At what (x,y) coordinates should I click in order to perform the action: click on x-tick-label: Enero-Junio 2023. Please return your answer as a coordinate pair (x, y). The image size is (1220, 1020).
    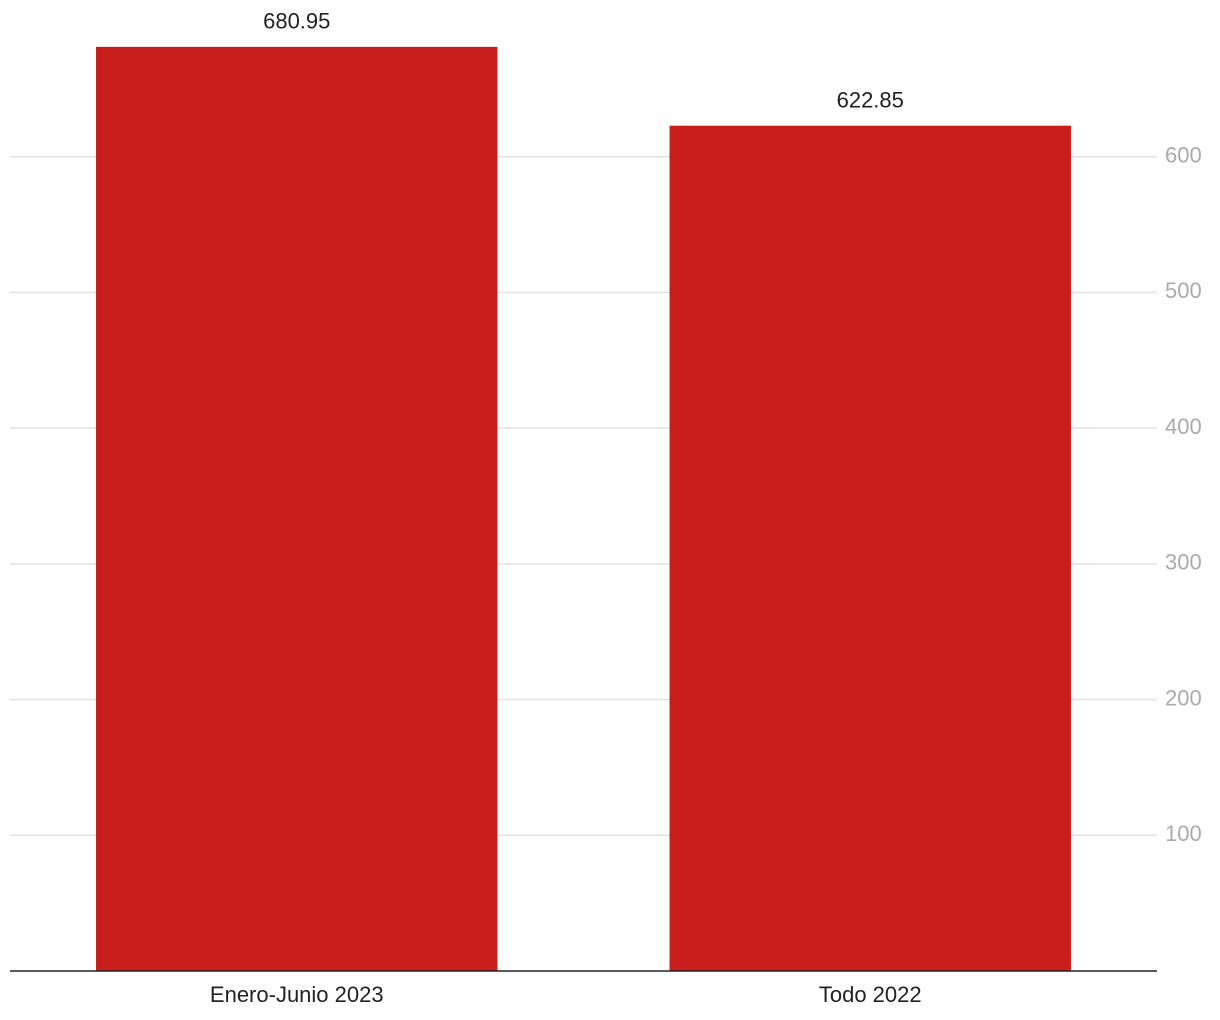
    Looking at the image, I should click on (297, 994).